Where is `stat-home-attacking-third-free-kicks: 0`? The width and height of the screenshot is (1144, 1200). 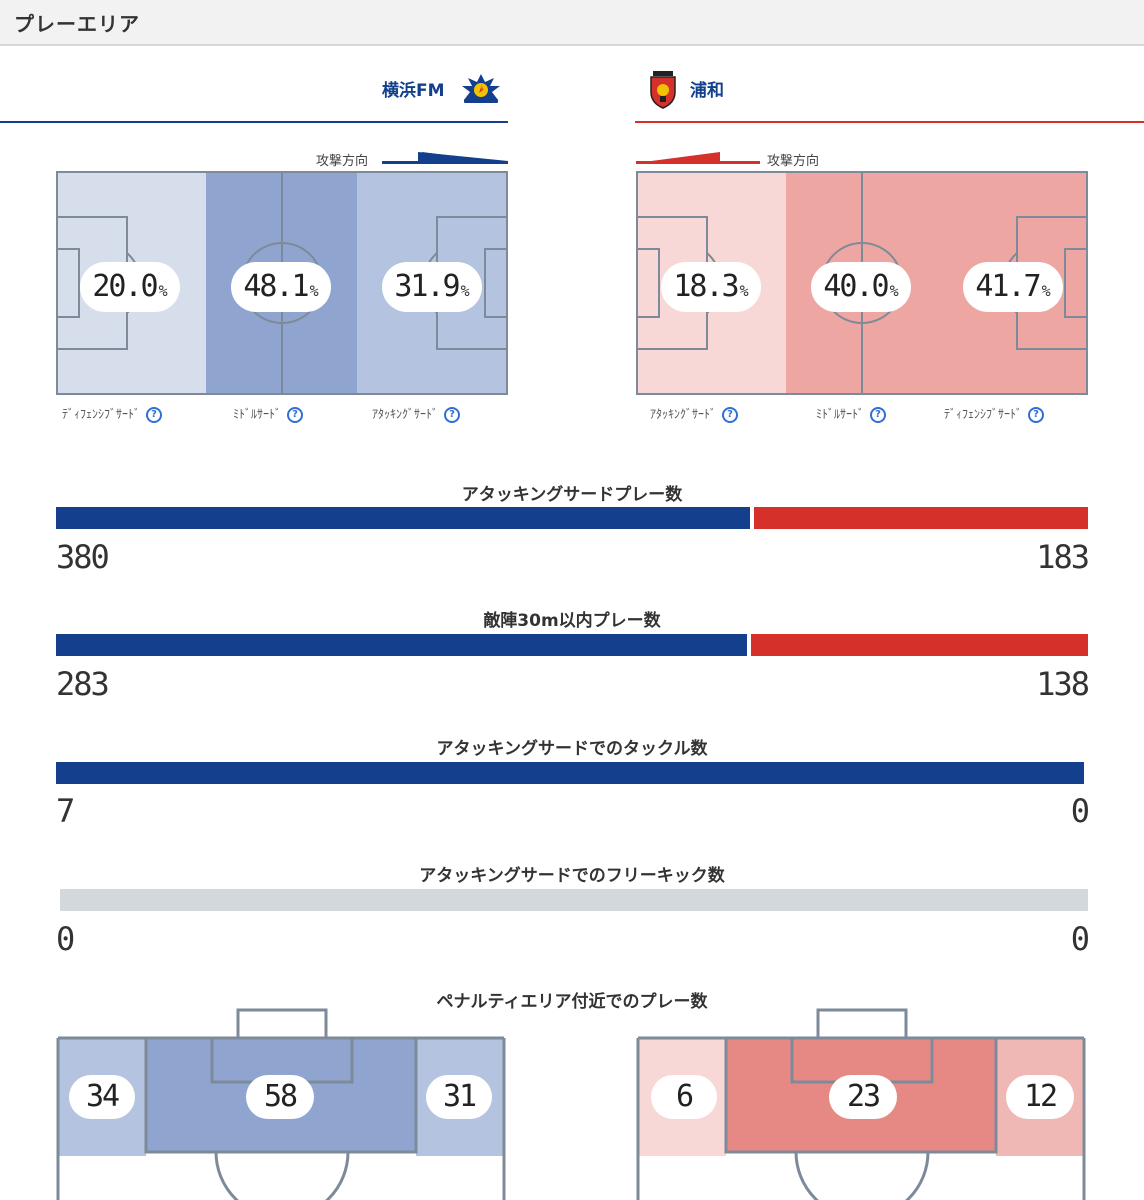
stat-home-attacking-third-free-kicks: 0 is located at coordinates (65, 939).